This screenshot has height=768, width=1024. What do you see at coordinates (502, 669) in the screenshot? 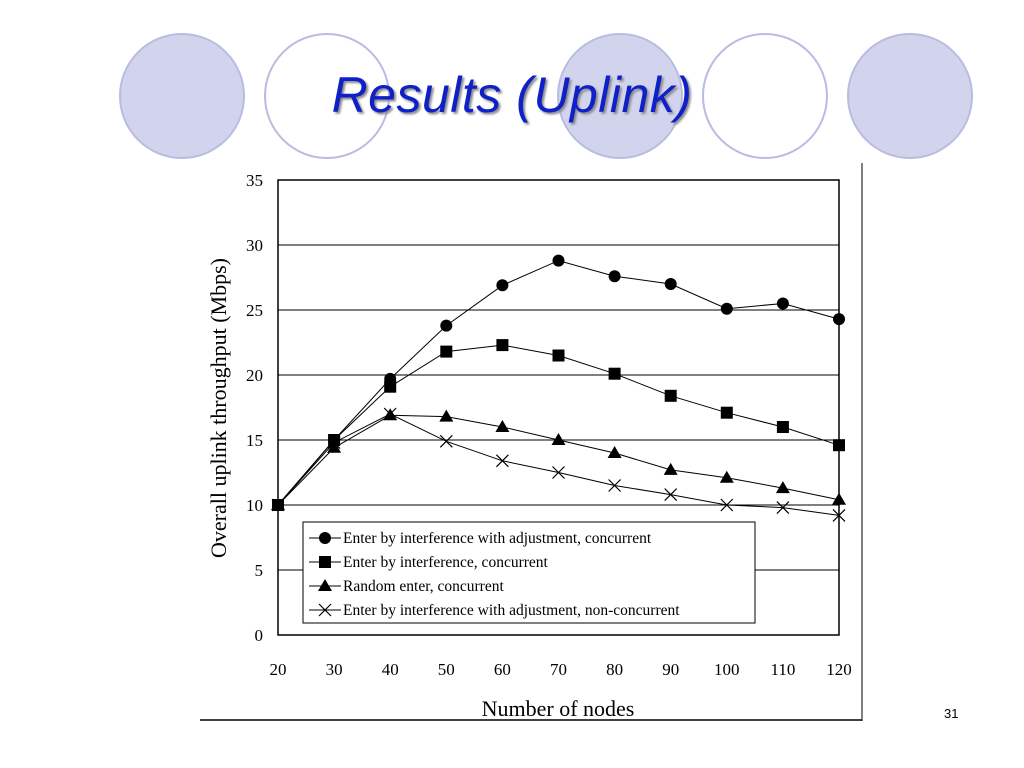
I see `x-tick-label: 60` at bounding box center [502, 669].